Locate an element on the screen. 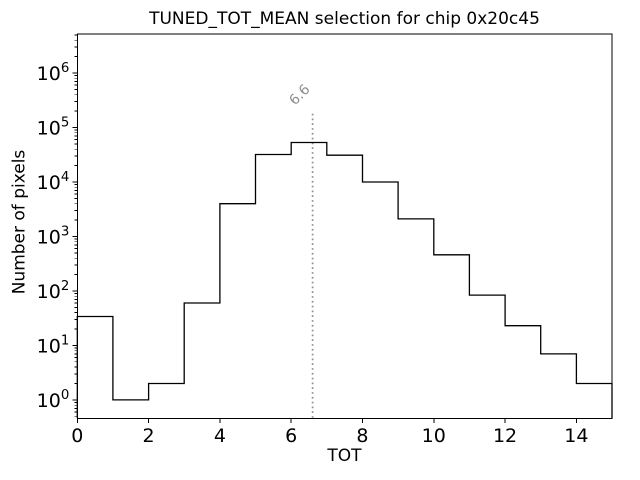 This screenshot has height=480, width=640. y-tick-label: 10³ is located at coordinates (53, 236).